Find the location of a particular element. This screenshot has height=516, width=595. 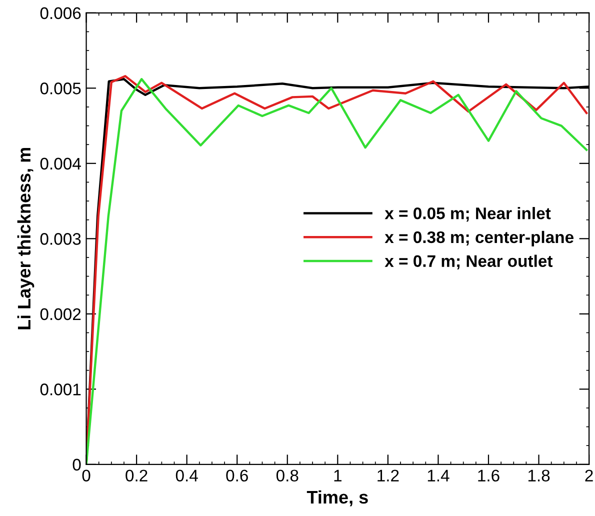

x-tick-label: 1 is located at coordinates (338, 476).